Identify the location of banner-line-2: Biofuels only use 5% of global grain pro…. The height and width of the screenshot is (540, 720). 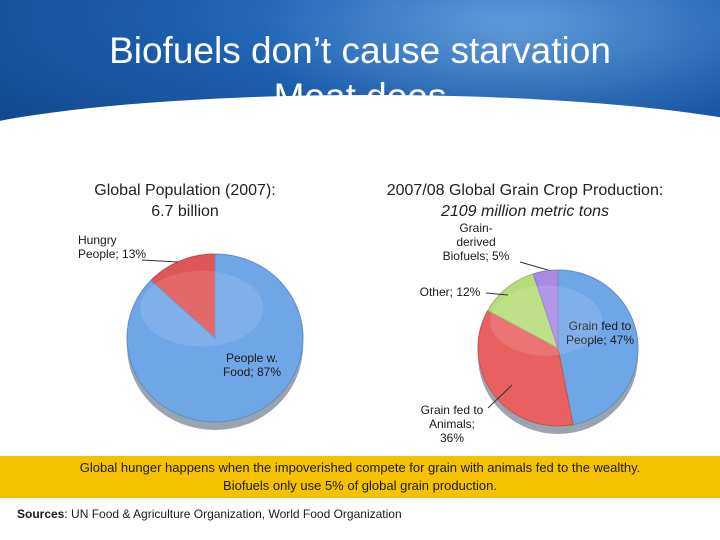
(360, 485).